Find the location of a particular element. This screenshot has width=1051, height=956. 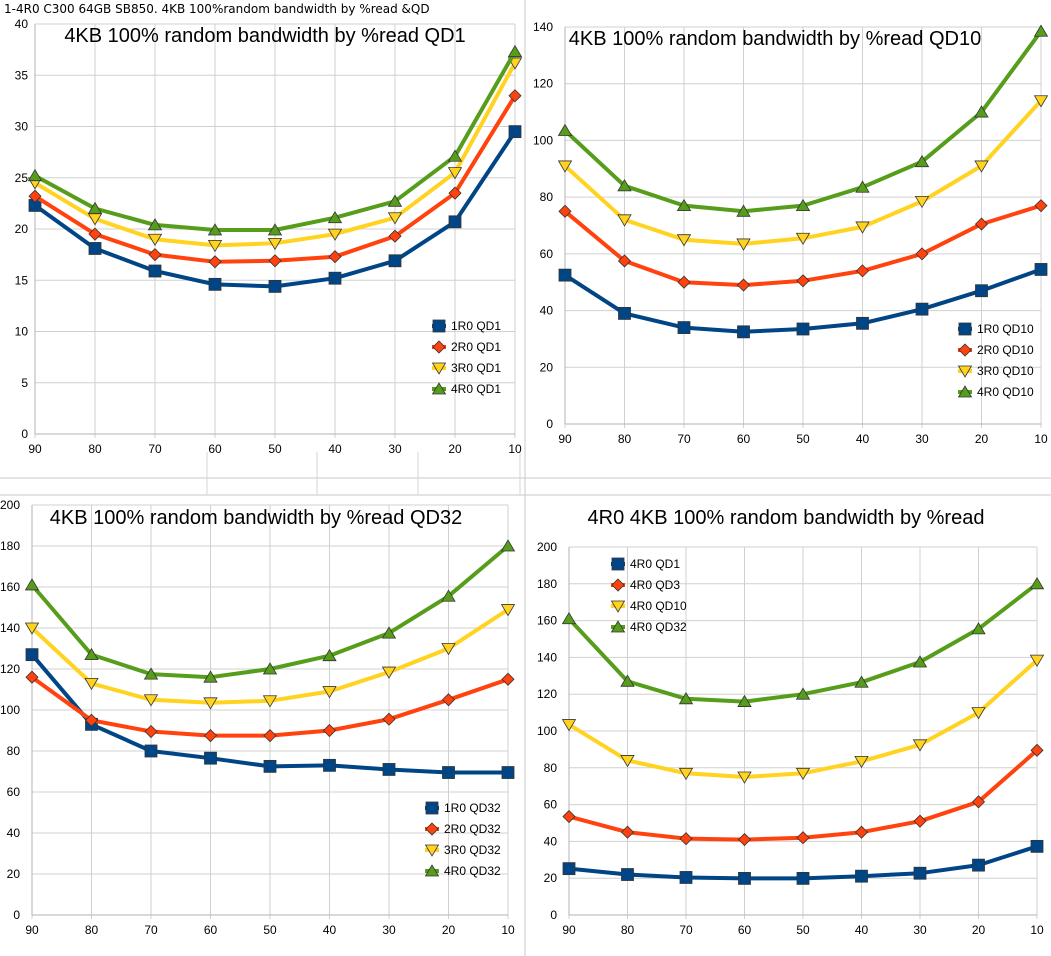

legend-label: 4R0 QD1 is located at coordinates (476, 389).